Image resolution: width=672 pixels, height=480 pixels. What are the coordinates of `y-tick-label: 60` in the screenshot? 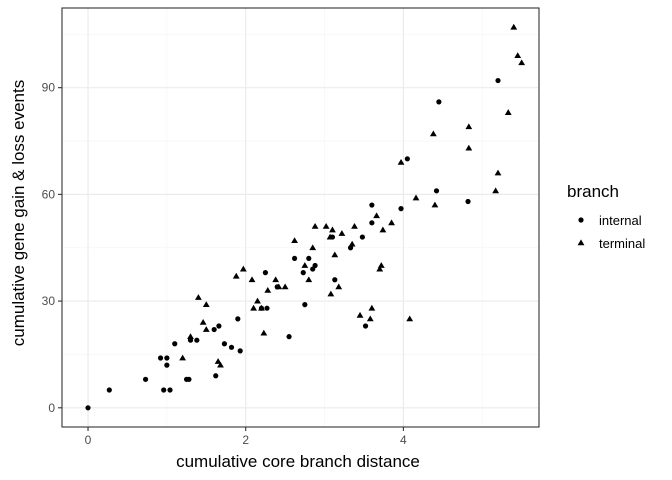 It's located at (49, 194).